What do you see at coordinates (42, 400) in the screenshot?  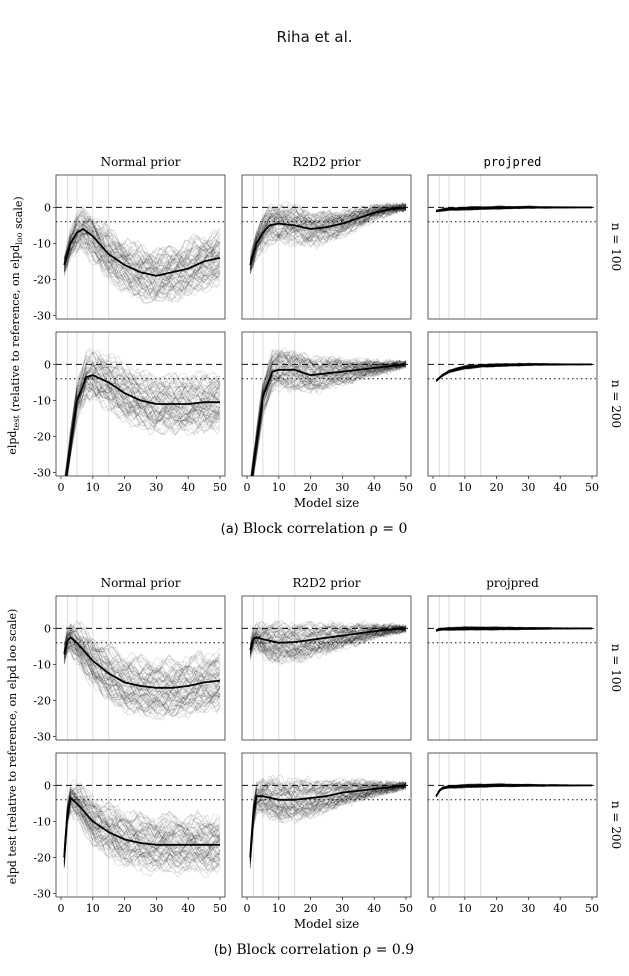 I see `y-tick-label: -10` at bounding box center [42, 400].